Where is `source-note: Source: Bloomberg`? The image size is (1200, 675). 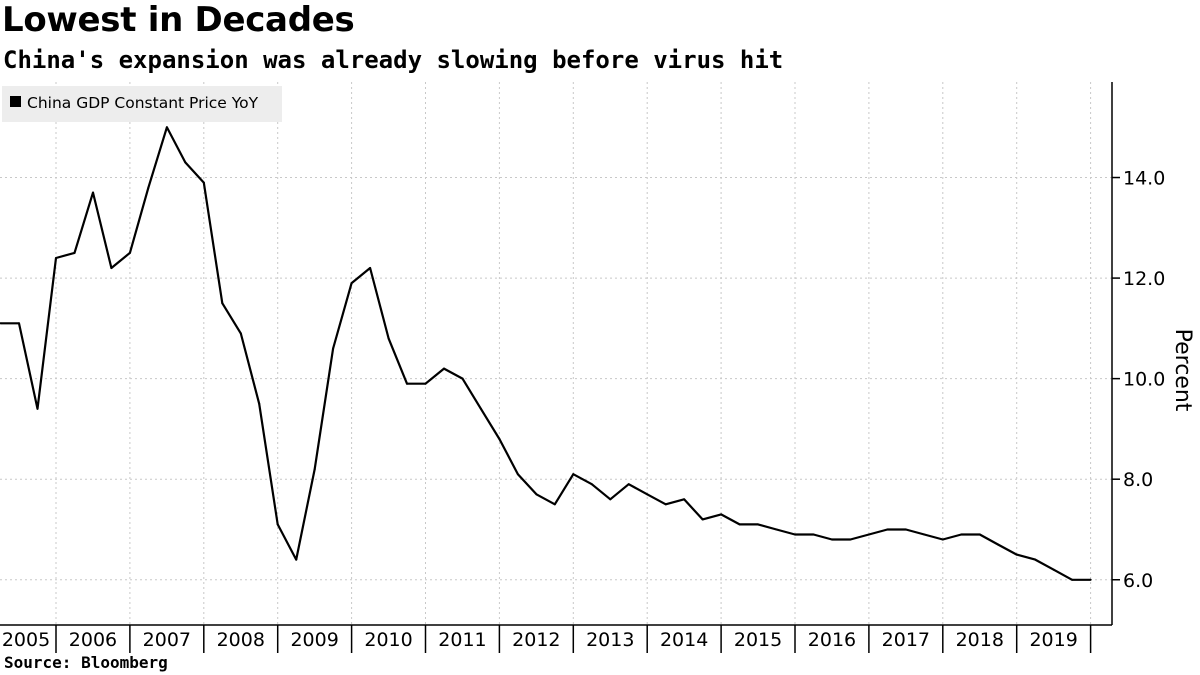 source-note: Source: Bloomberg is located at coordinates (86, 662).